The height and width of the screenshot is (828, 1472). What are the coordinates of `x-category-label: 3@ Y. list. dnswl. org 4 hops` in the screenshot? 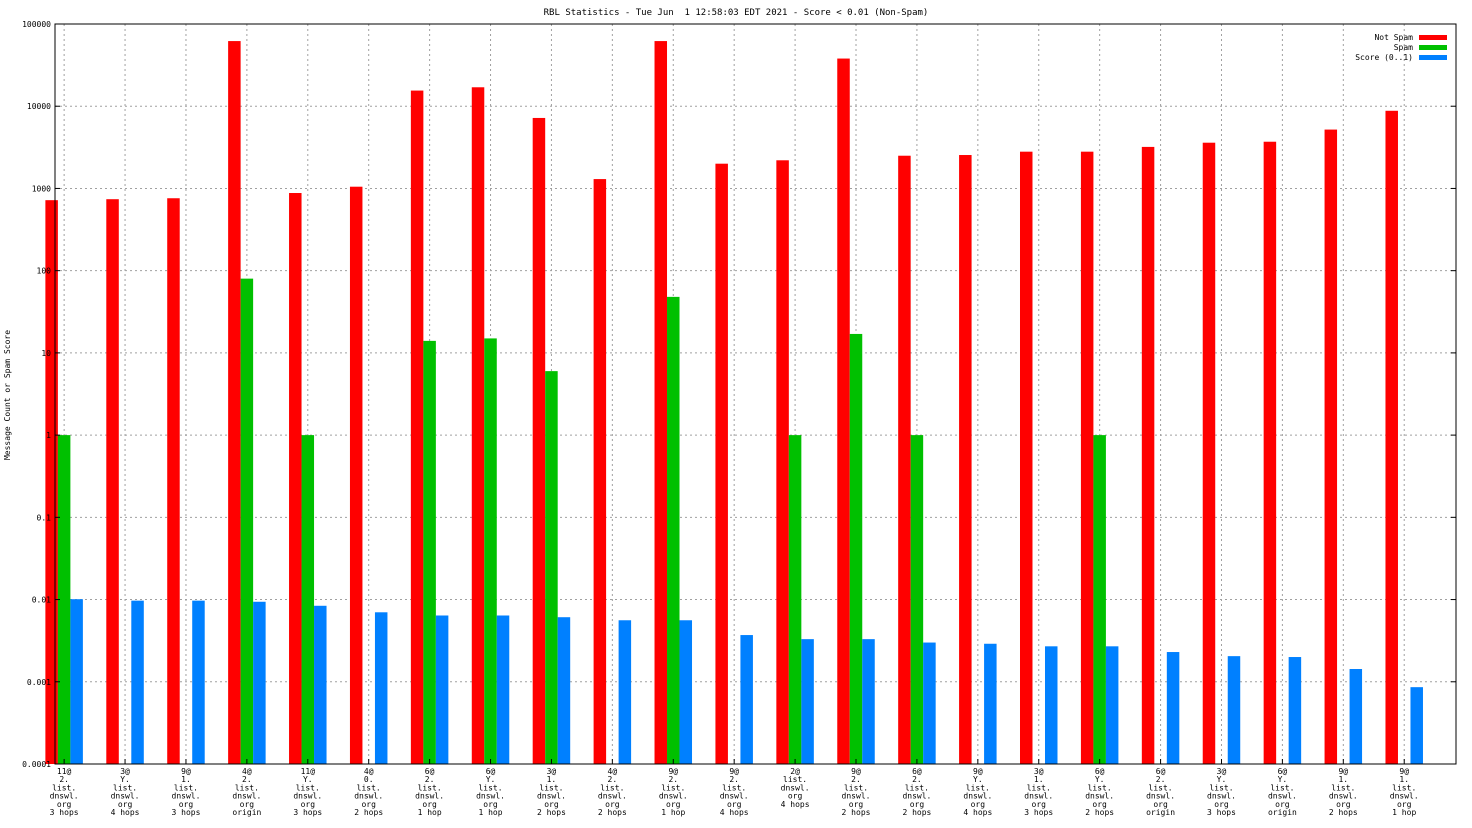 It's located at (125, 792).